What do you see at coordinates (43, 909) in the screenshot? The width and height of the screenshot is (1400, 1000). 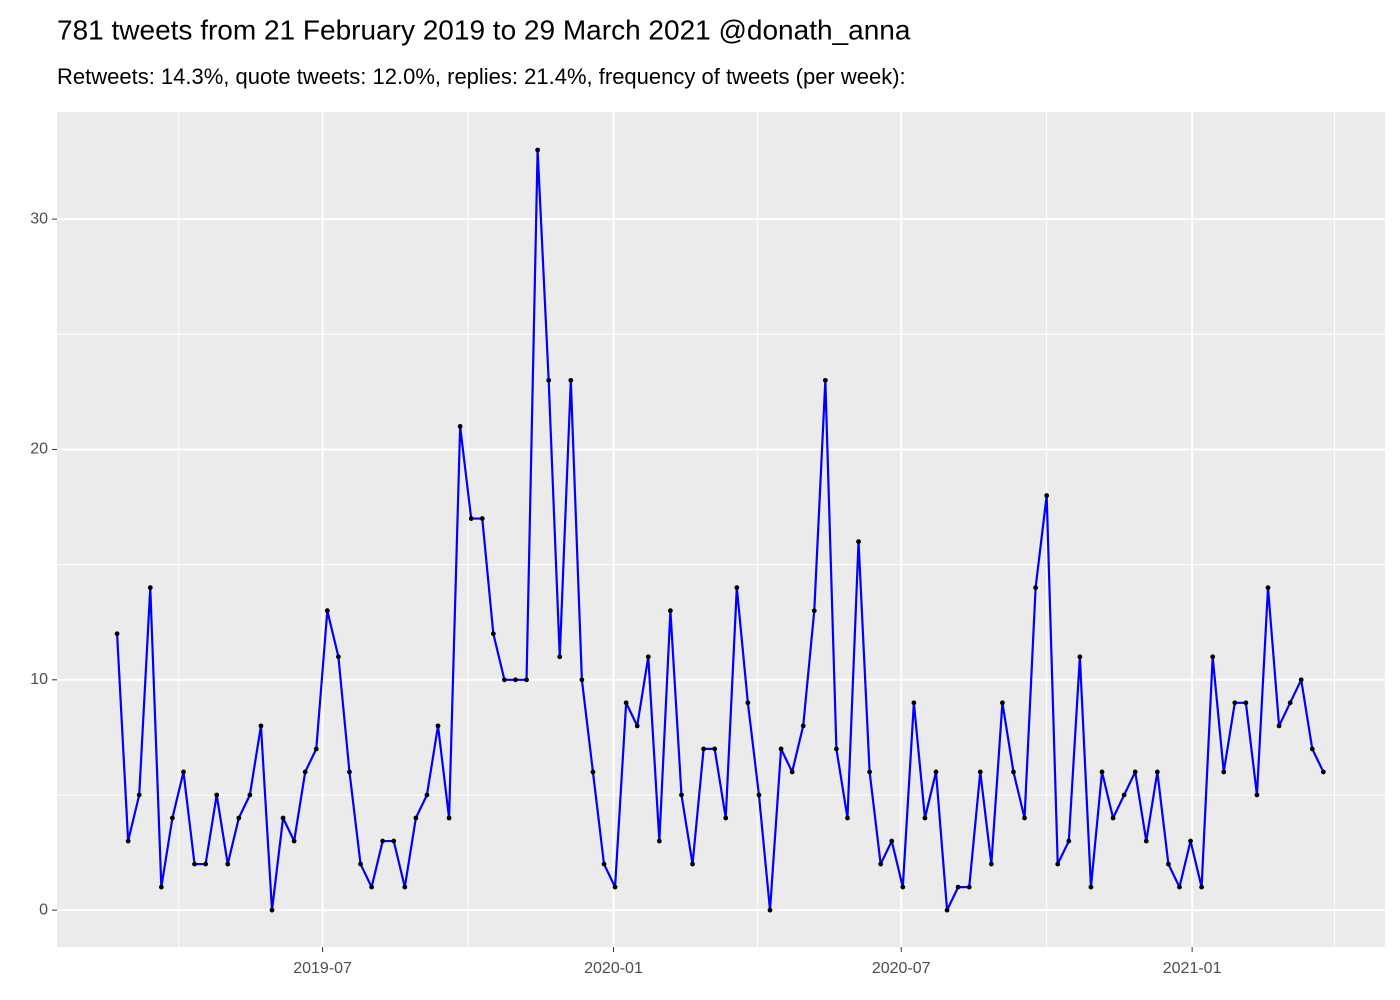 I see `y-tick-label: 0` at bounding box center [43, 909].